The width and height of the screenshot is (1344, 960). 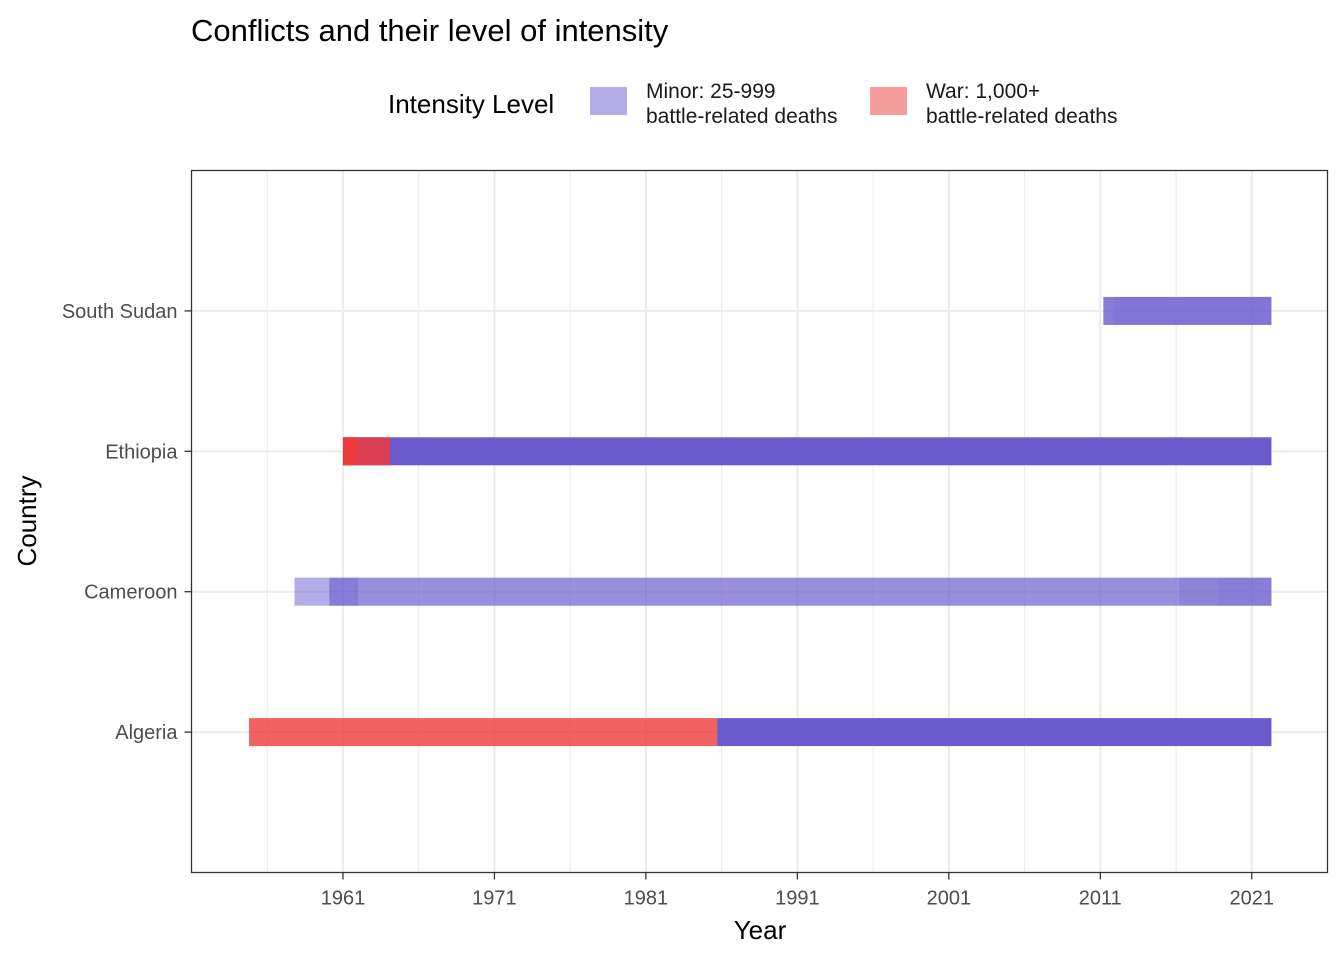 What do you see at coordinates (741, 116) in the screenshot?
I see `legend-label-minor-line2: battle-related deaths` at bounding box center [741, 116].